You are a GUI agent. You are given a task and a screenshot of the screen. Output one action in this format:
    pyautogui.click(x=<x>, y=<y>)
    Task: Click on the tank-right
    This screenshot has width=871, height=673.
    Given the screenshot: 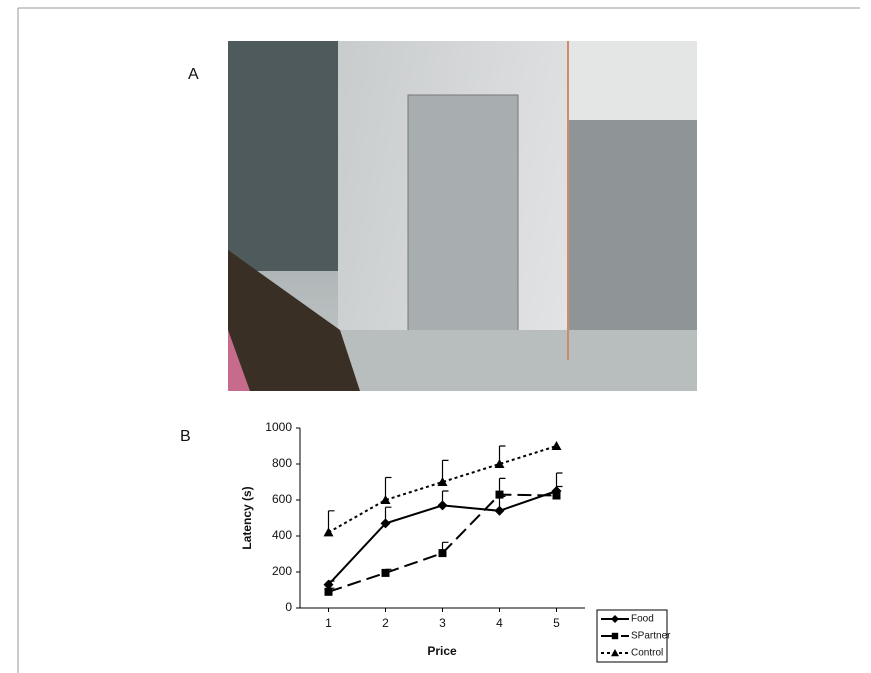 What is the action you would take?
    pyautogui.click(x=632, y=225)
    